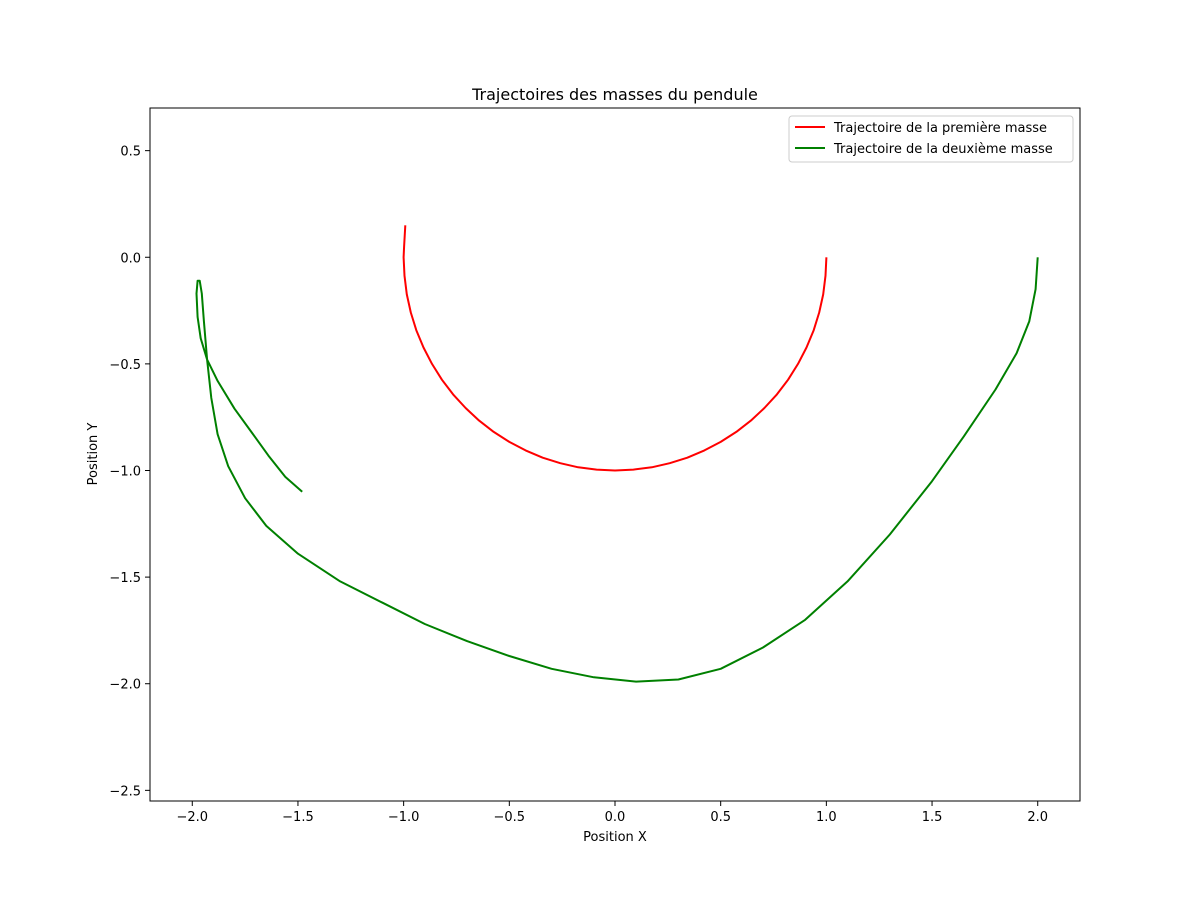 The width and height of the screenshot is (1200, 904). What do you see at coordinates (615, 837) in the screenshot?
I see `x-axis-label: Position X` at bounding box center [615, 837].